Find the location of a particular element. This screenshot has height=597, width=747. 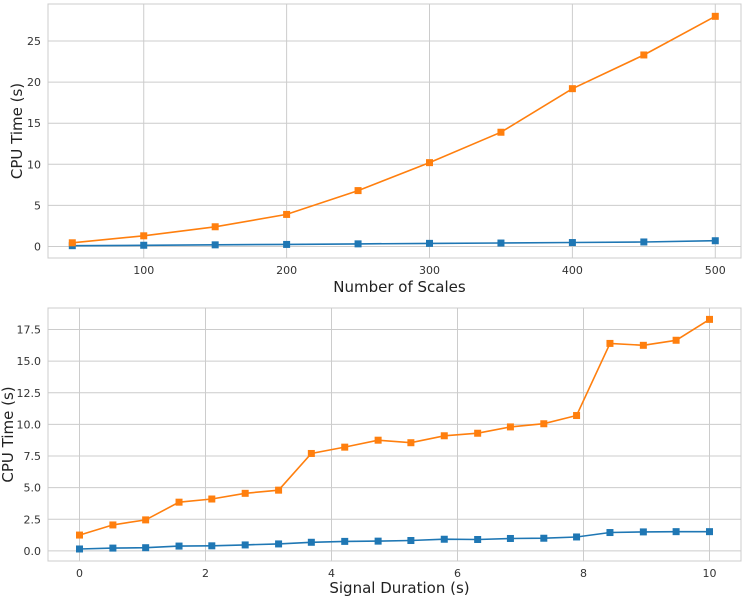

x-tick-label: 6 is located at coordinates (457, 573).